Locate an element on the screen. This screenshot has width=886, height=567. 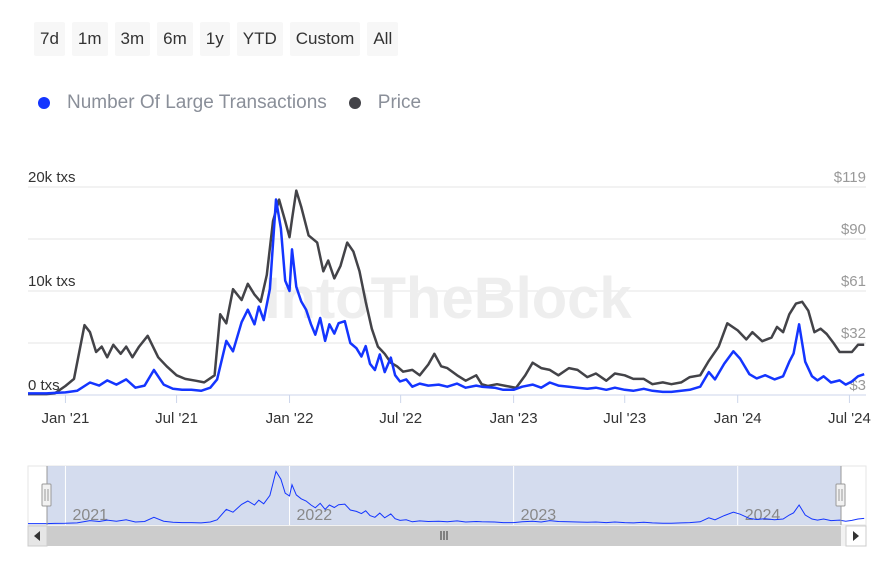
x-tick-label: Jan '22 is located at coordinates (290, 418).